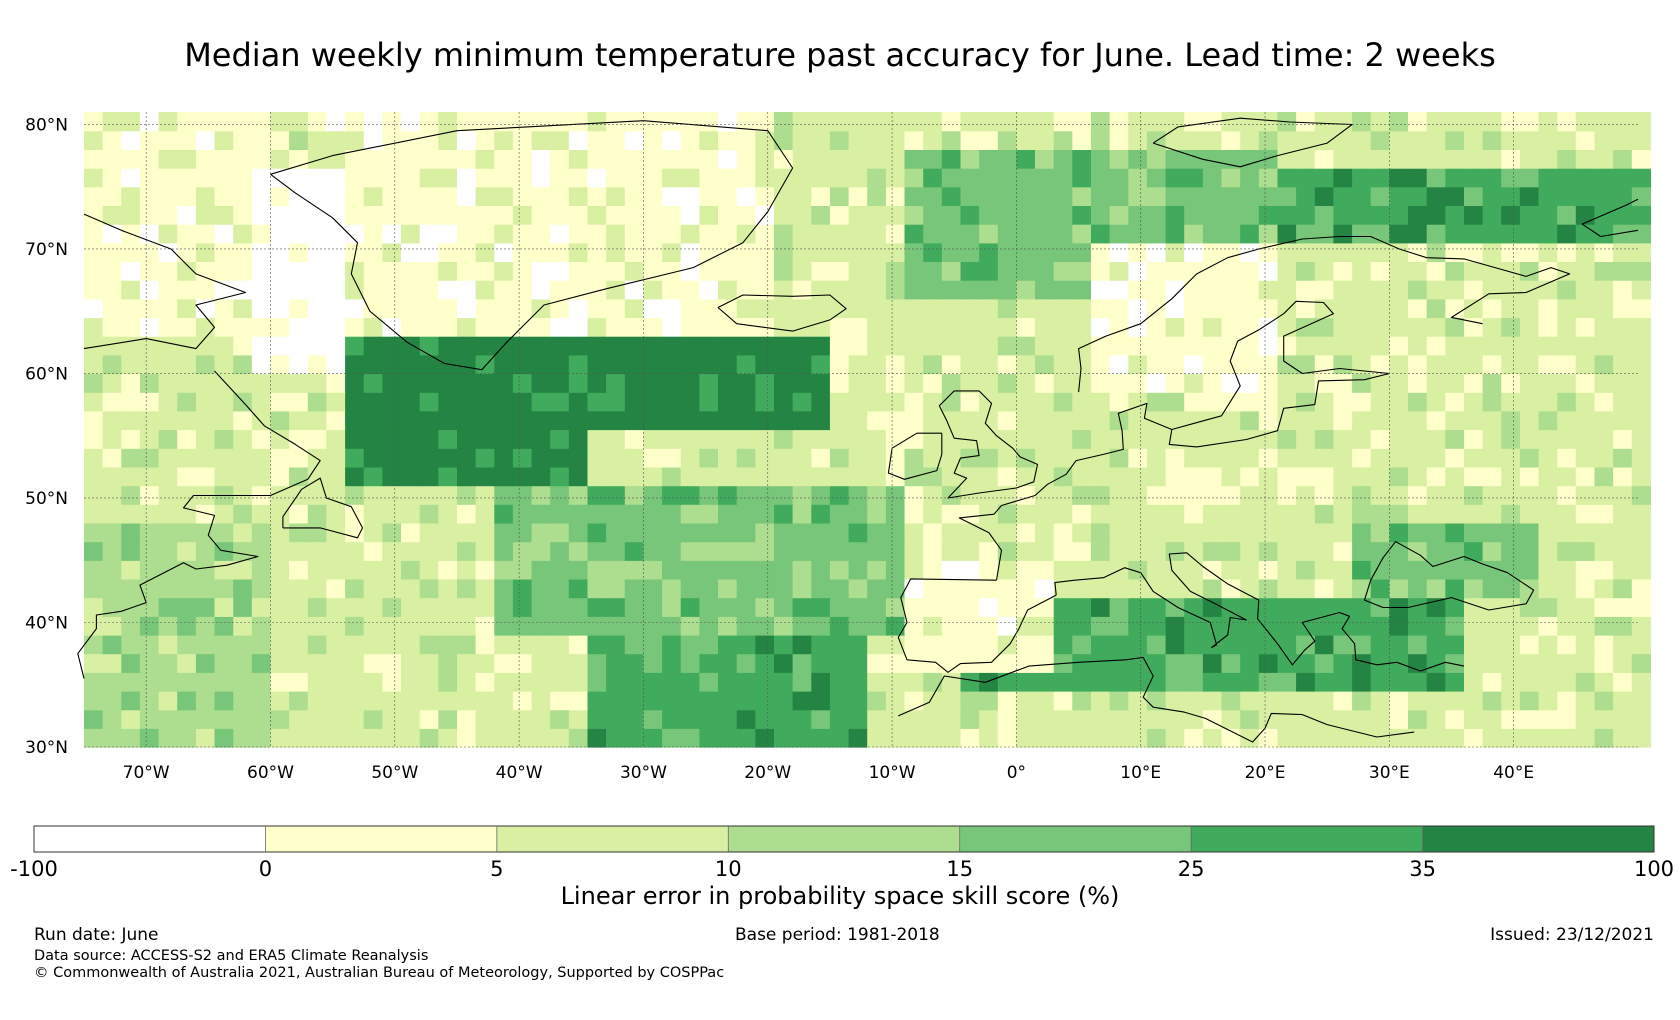 This screenshot has width=1680, height=1020. I want to click on base-period: Base period: 1981-2018, so click(837, 935).